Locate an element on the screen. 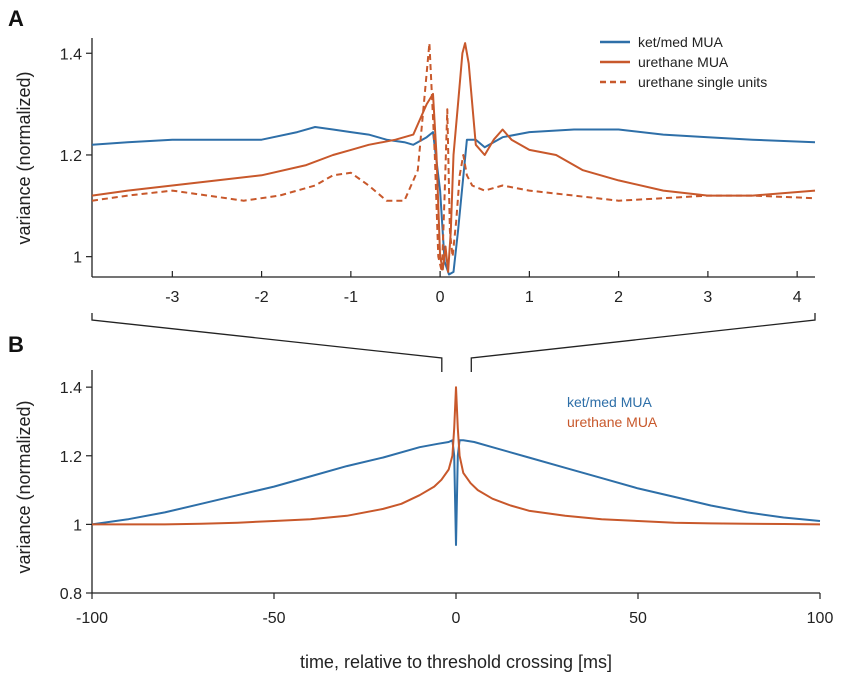  panel-b-legend: ket/med MUA urethane MUA is located at coordinates (612, 412).